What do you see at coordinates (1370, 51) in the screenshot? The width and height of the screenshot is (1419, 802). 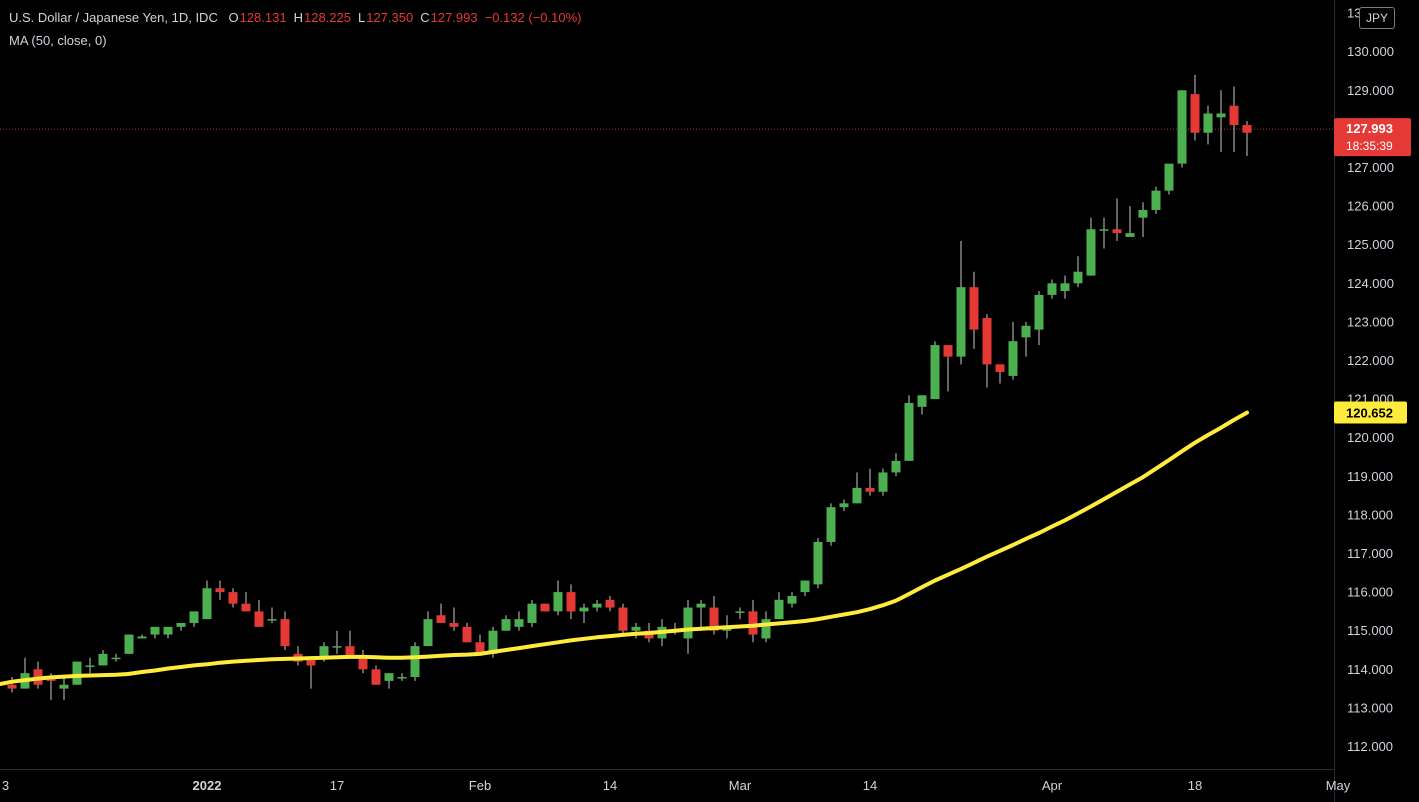 I see `price-tick-label: 130.000` at bounding box center [1370, 51].